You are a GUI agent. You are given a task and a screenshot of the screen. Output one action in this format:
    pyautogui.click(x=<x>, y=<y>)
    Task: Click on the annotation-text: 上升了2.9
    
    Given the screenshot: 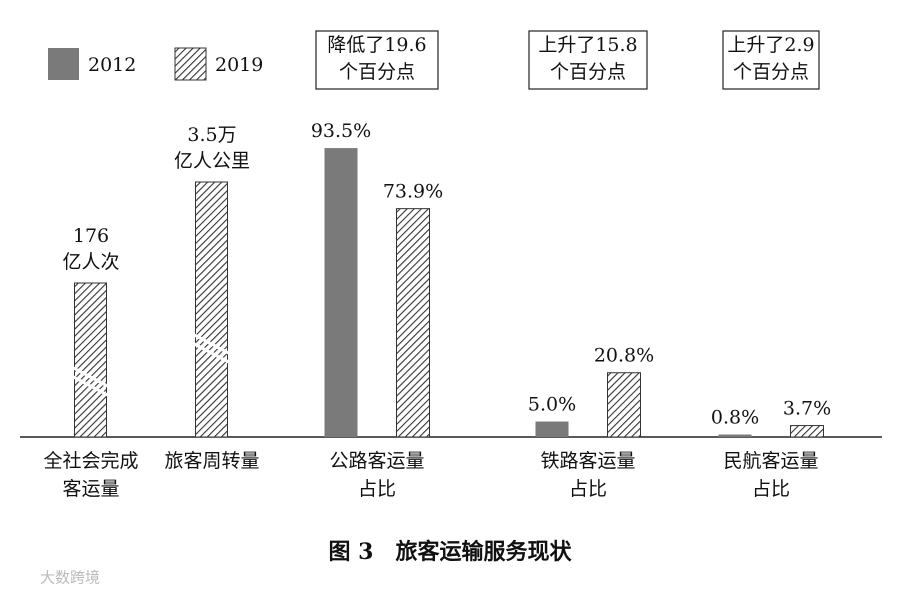 What is the action you would take?
    pyautogui.click(x=770, y=45)
    